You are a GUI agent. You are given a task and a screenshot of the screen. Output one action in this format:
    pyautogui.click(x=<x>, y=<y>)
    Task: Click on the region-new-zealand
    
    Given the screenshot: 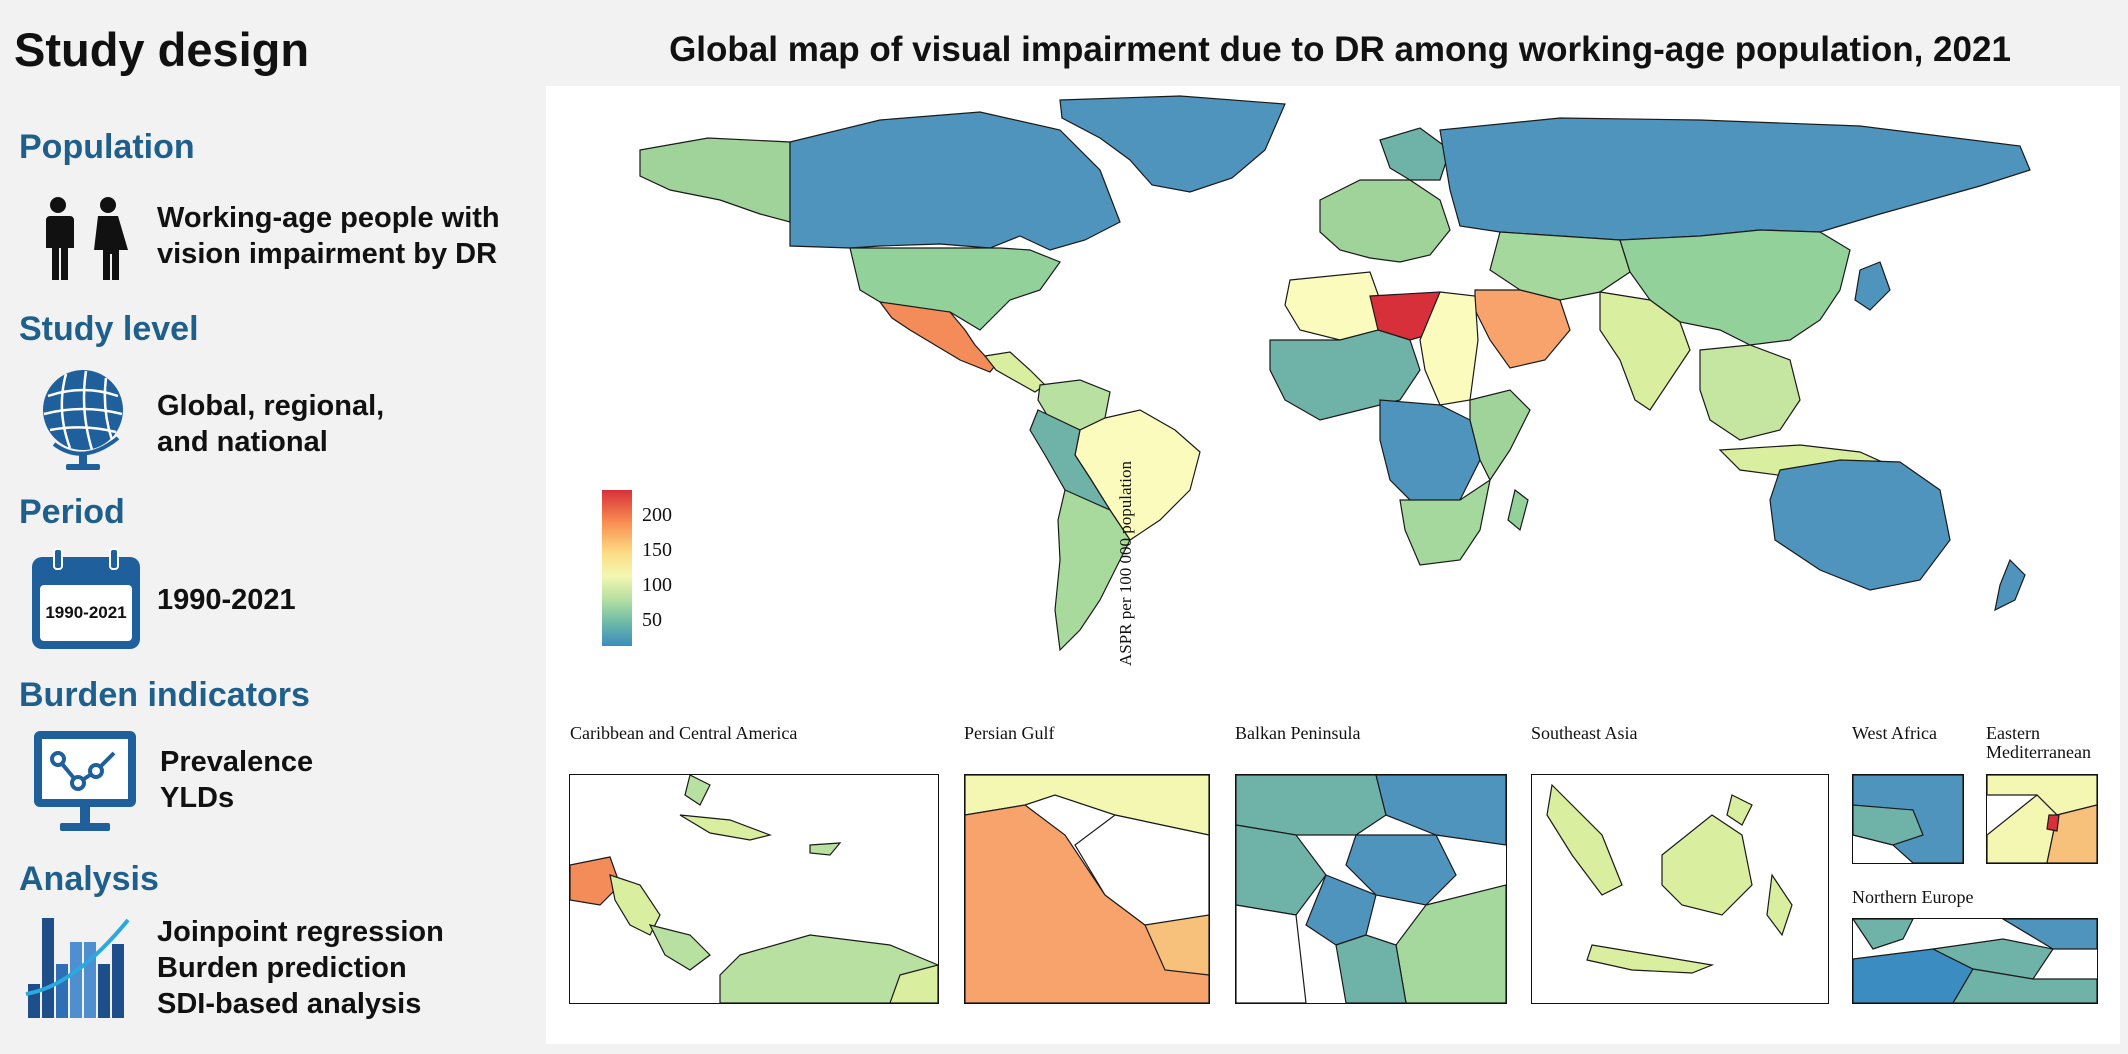 What is the action you would take?
    pyautogui.click(x=2010, y=585)
    